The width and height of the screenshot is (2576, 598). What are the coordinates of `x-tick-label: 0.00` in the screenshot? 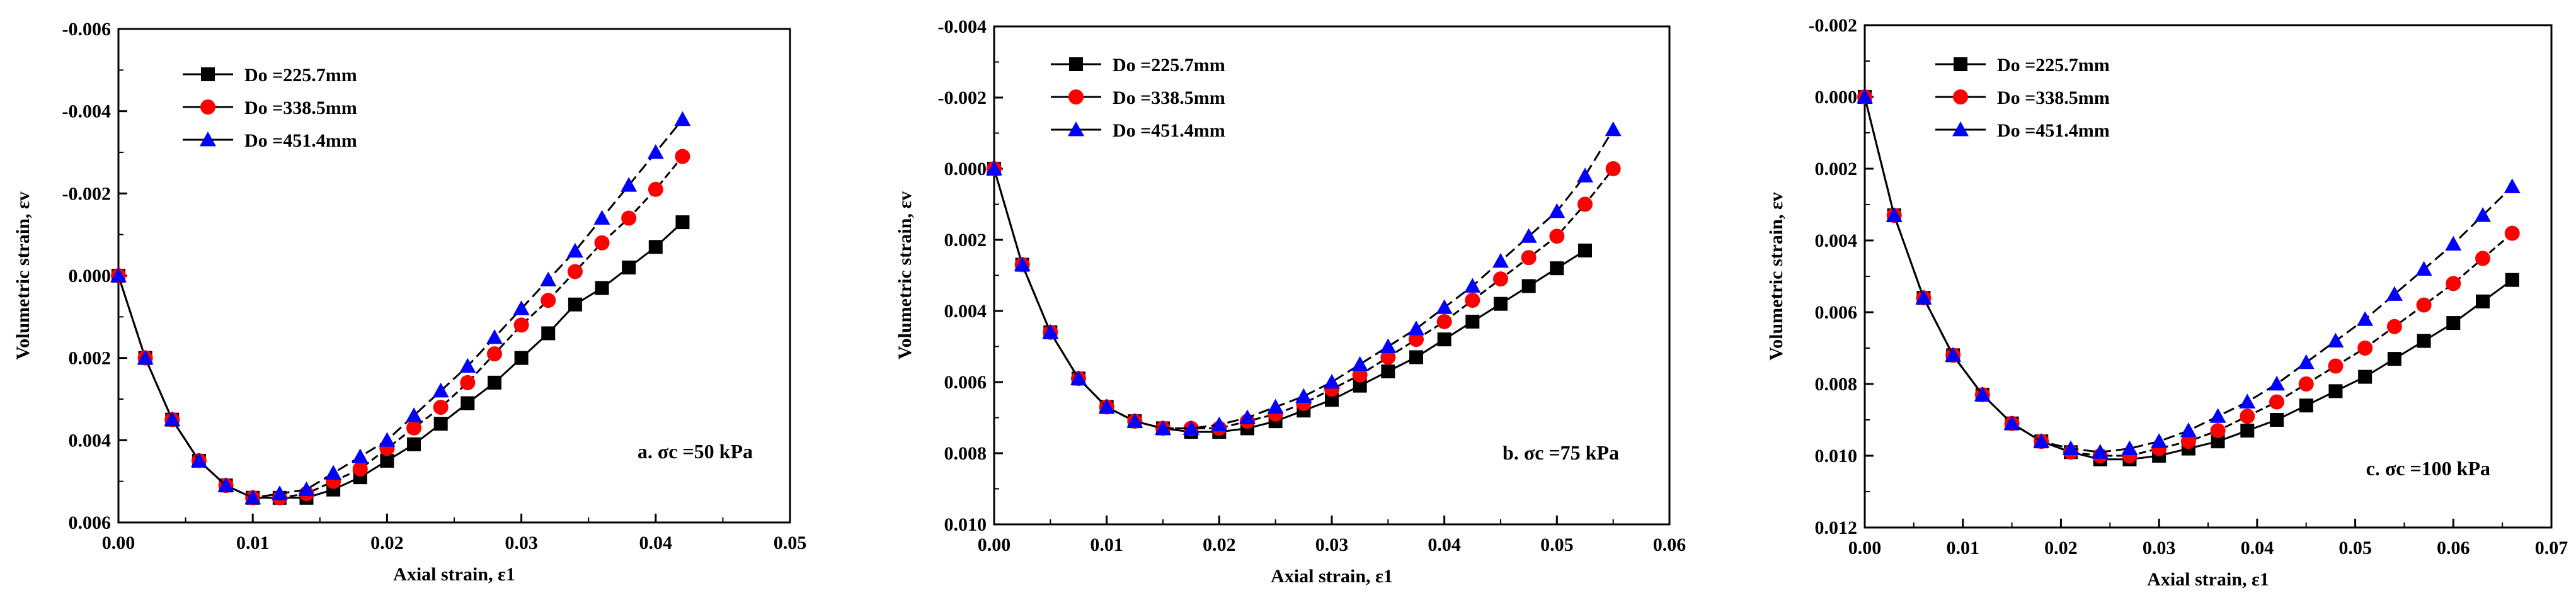 It's located at (995, 544).